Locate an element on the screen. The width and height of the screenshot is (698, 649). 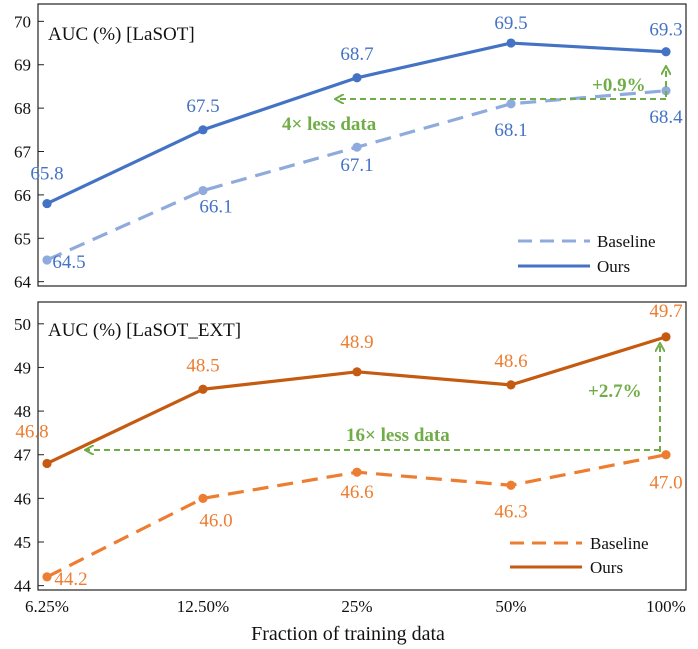
x-axis-ticks: 6.25% 12.50% 25% 50% 100% is located at coordinates (355, 606).